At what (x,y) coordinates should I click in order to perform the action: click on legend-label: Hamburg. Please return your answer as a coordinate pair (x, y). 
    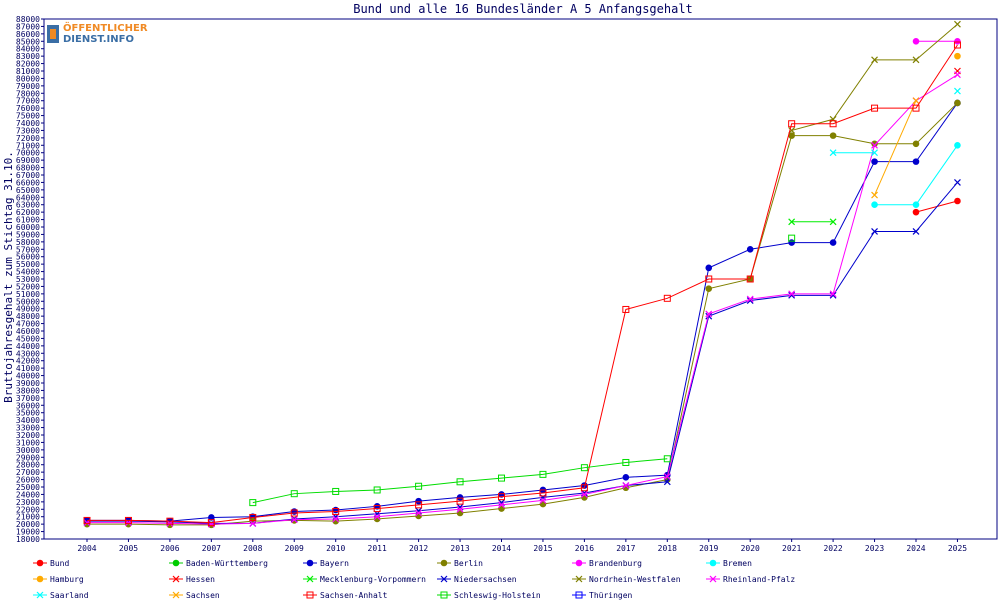
    Looking at the image, I should click on (67, 579).